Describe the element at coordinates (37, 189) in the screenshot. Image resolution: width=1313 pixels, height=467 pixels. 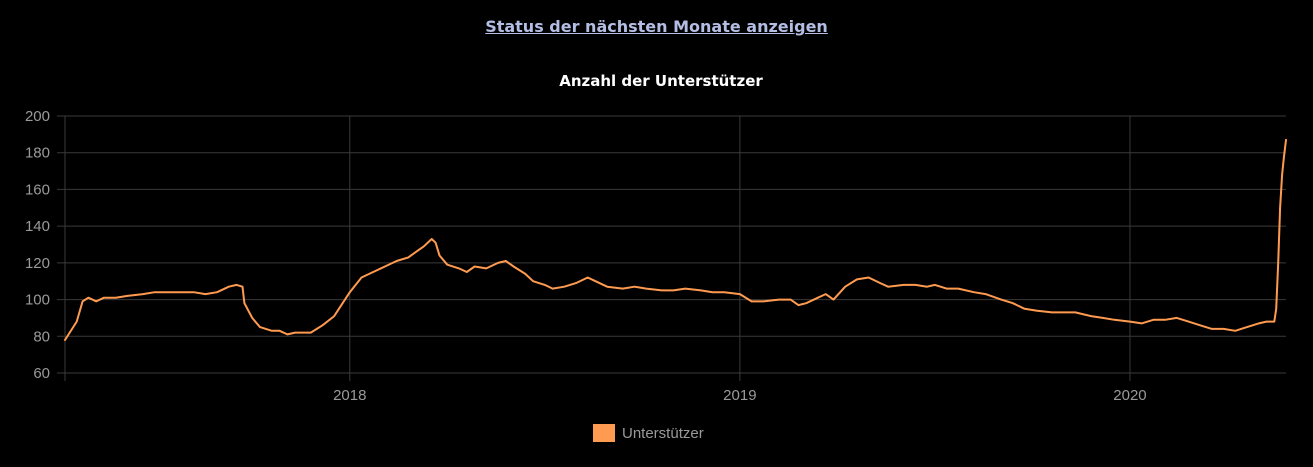
I see `y-tick-label-160: 160` at that location.